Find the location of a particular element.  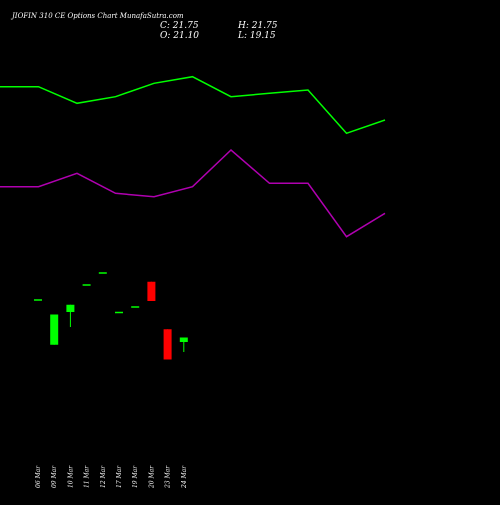

x-tick-label: 20 Mar is located at coordinates (151, 477).